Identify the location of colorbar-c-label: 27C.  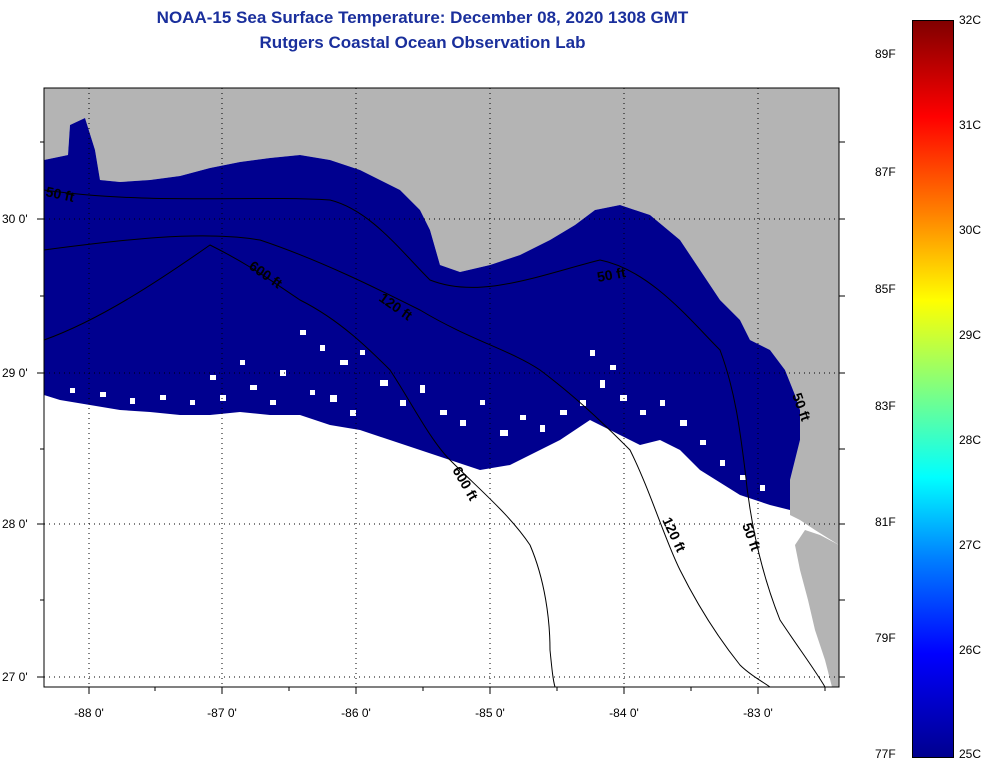
(970, 545).